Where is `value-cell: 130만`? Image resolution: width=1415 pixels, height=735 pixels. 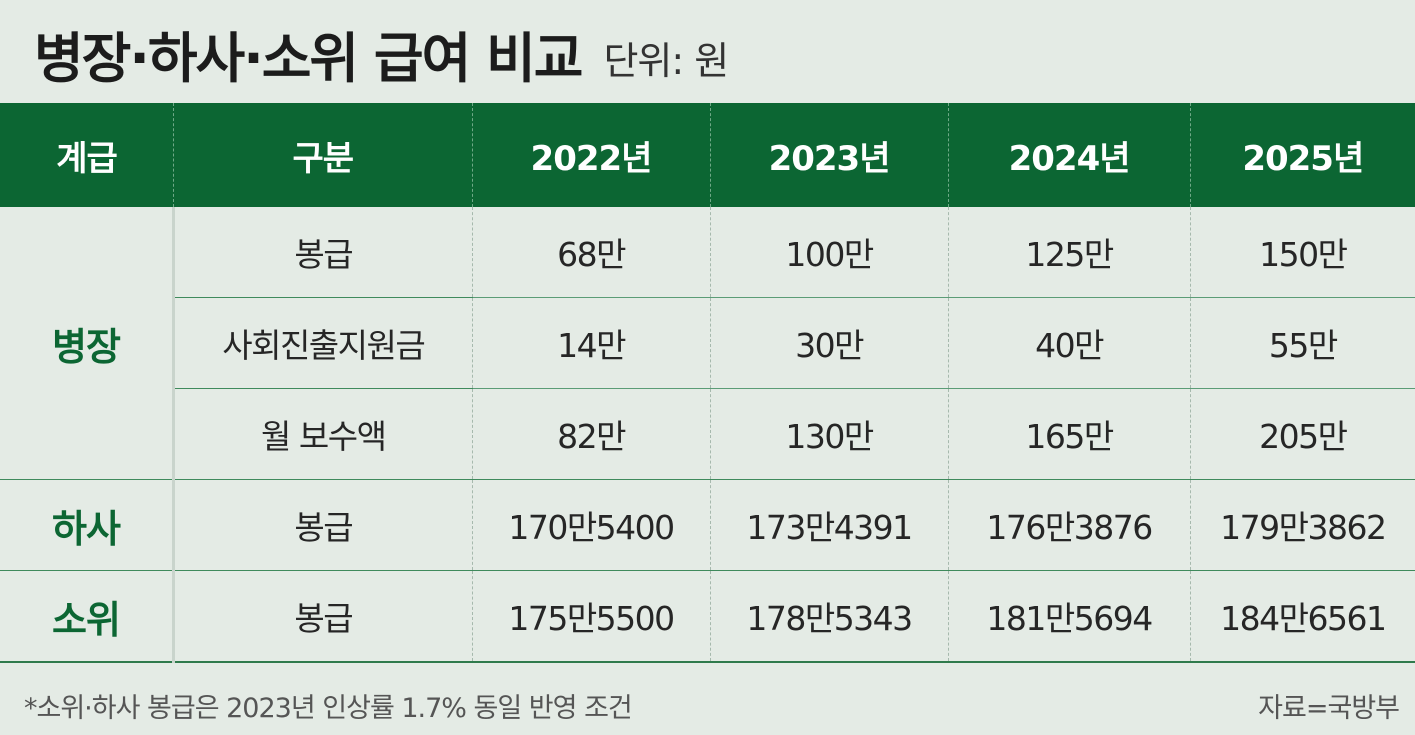 value-cell: 130만 is located at coordinates (829, 434).